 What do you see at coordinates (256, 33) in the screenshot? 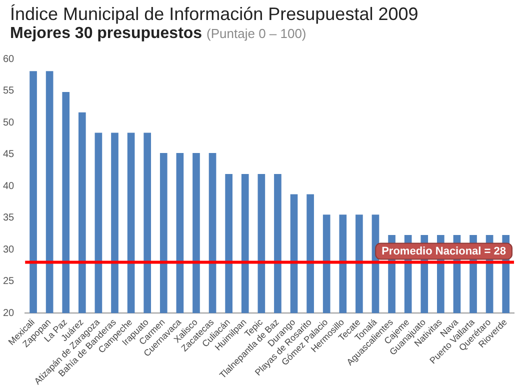
I see `text: (Puntaje 0 – 100)` at bounding box center [256, 33].